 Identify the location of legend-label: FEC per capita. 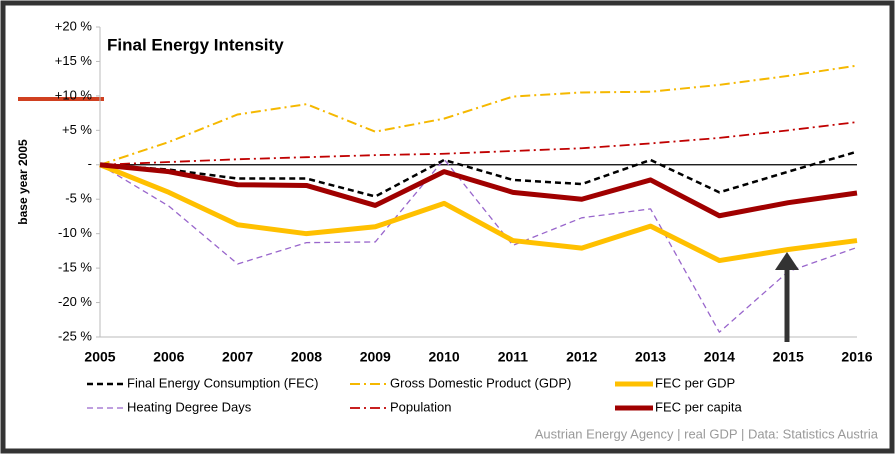
(698, 406).